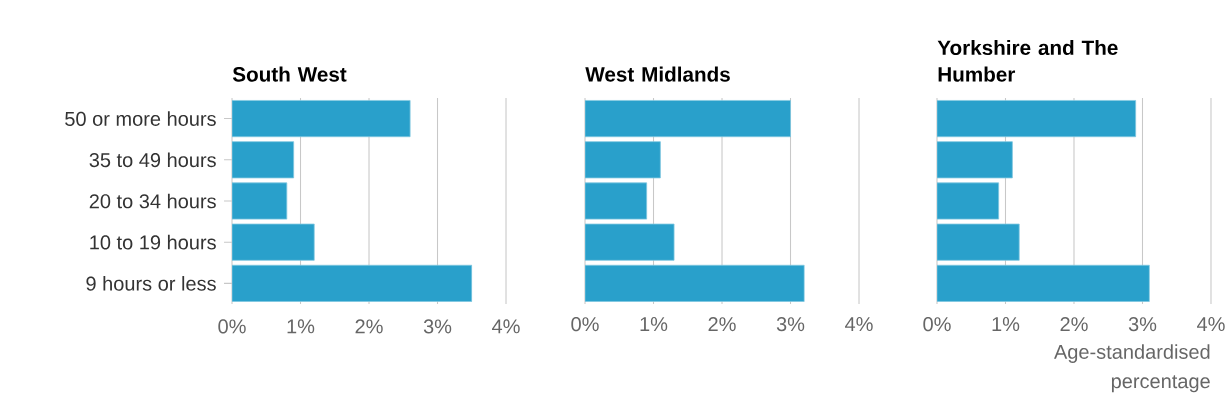  Describe the element at coordinates (153, 242) in the screenshot. I see `y-tick-label: 10 to 19 hours` at that location.